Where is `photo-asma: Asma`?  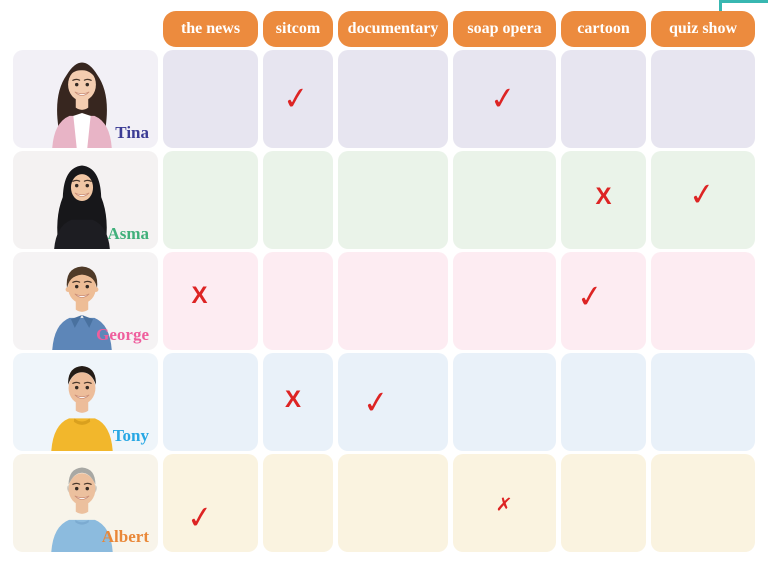 photo-asma: Asma is located at coordinates (85, 200).